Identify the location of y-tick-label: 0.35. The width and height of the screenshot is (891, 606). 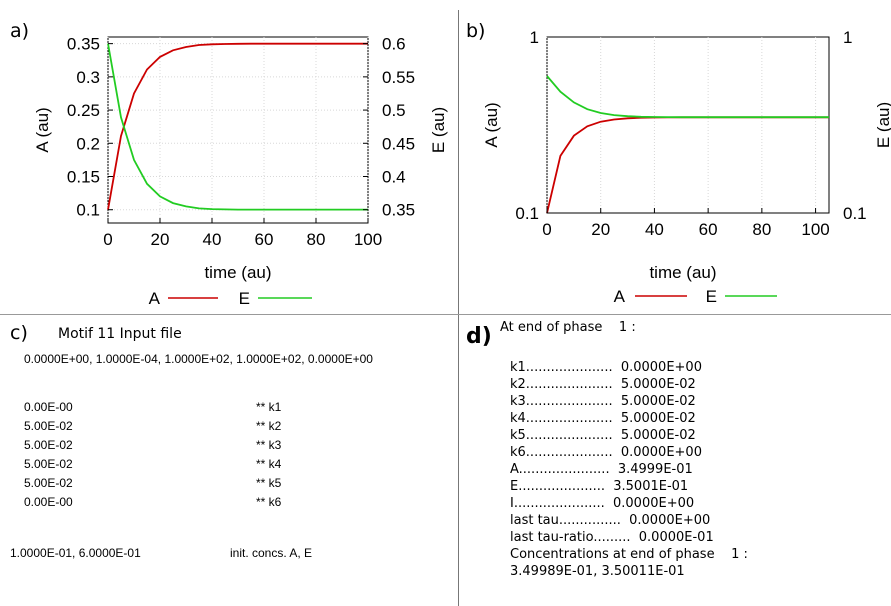
(83, 44).